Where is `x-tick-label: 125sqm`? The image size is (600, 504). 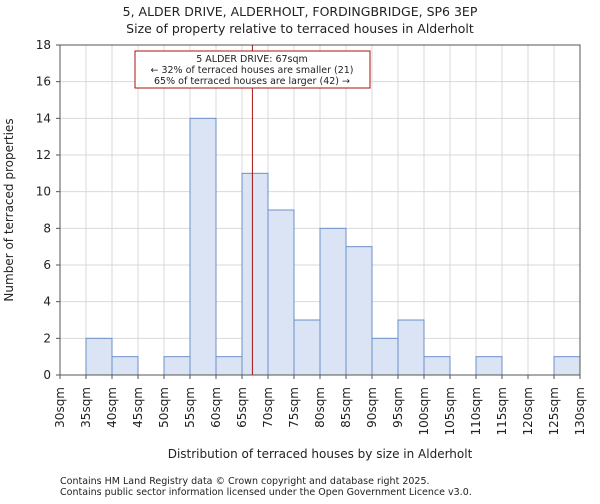
x-tick-label: 125sqm is located at coordinates (554, 411).